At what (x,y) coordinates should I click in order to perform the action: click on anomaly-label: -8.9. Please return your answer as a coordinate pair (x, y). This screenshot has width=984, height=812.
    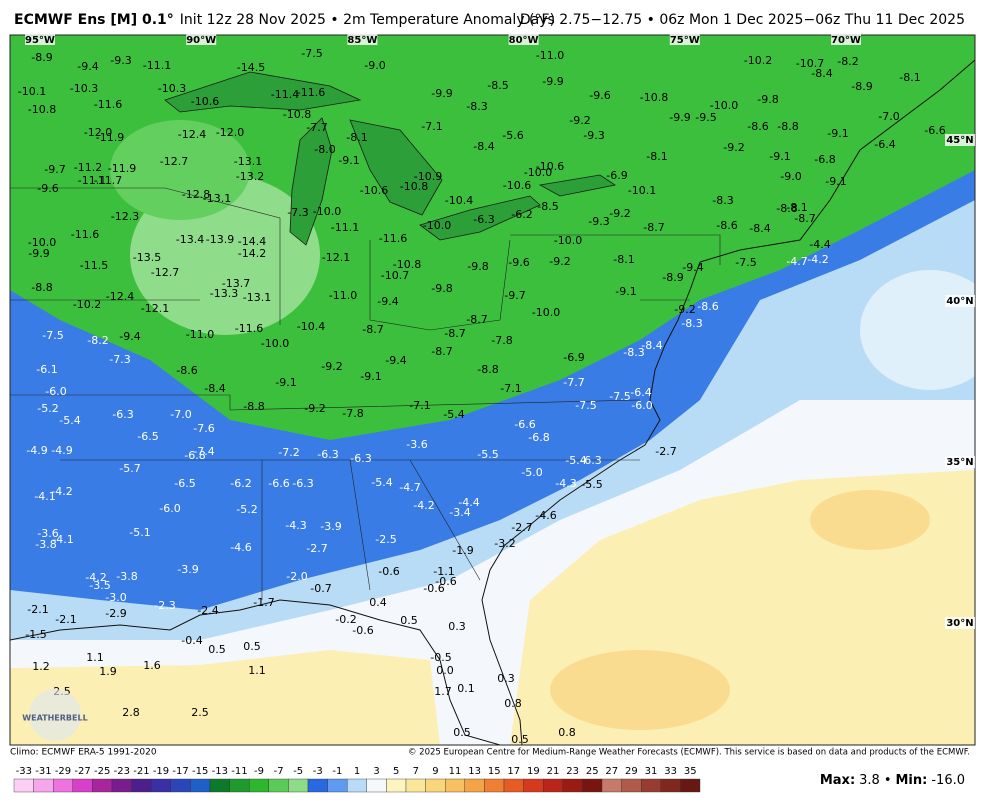
    Looking at the image, I should click on (861, 86).